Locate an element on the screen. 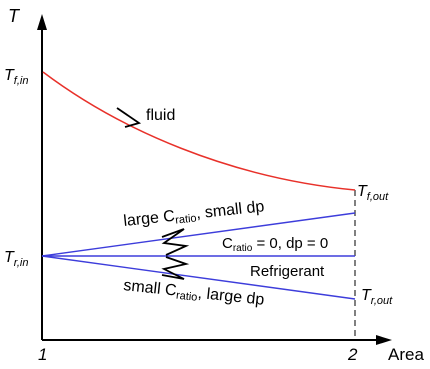 The width and height of the screenshot is (430, 369). refrigerant-inlet-temperature-label: Tr,in is located at coordinates (16, 259).